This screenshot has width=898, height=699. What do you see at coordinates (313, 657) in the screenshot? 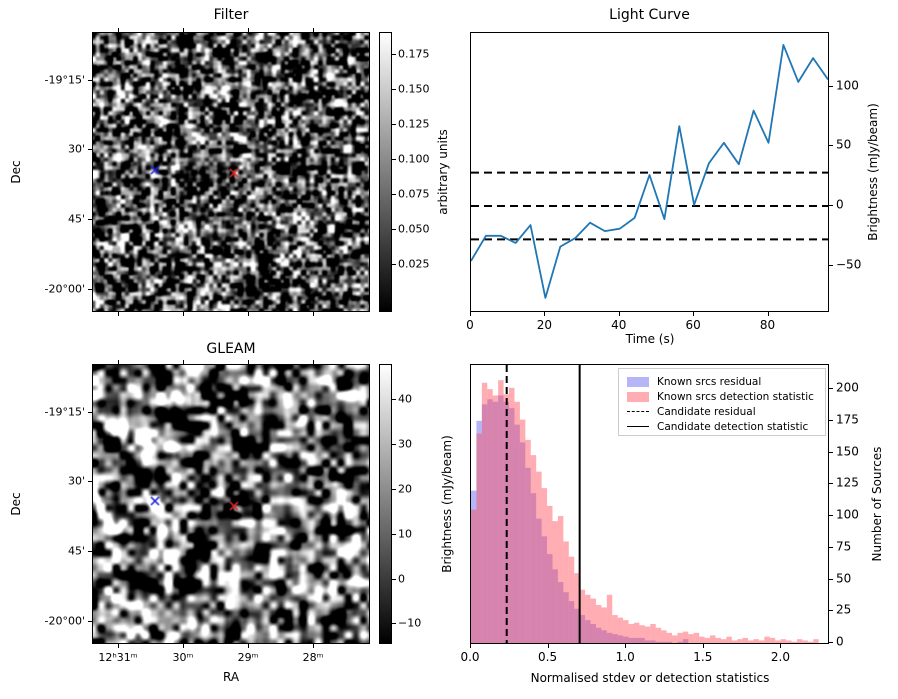
I see `x-tick-label: 28ᵐ` at bounding box center [313, 657].